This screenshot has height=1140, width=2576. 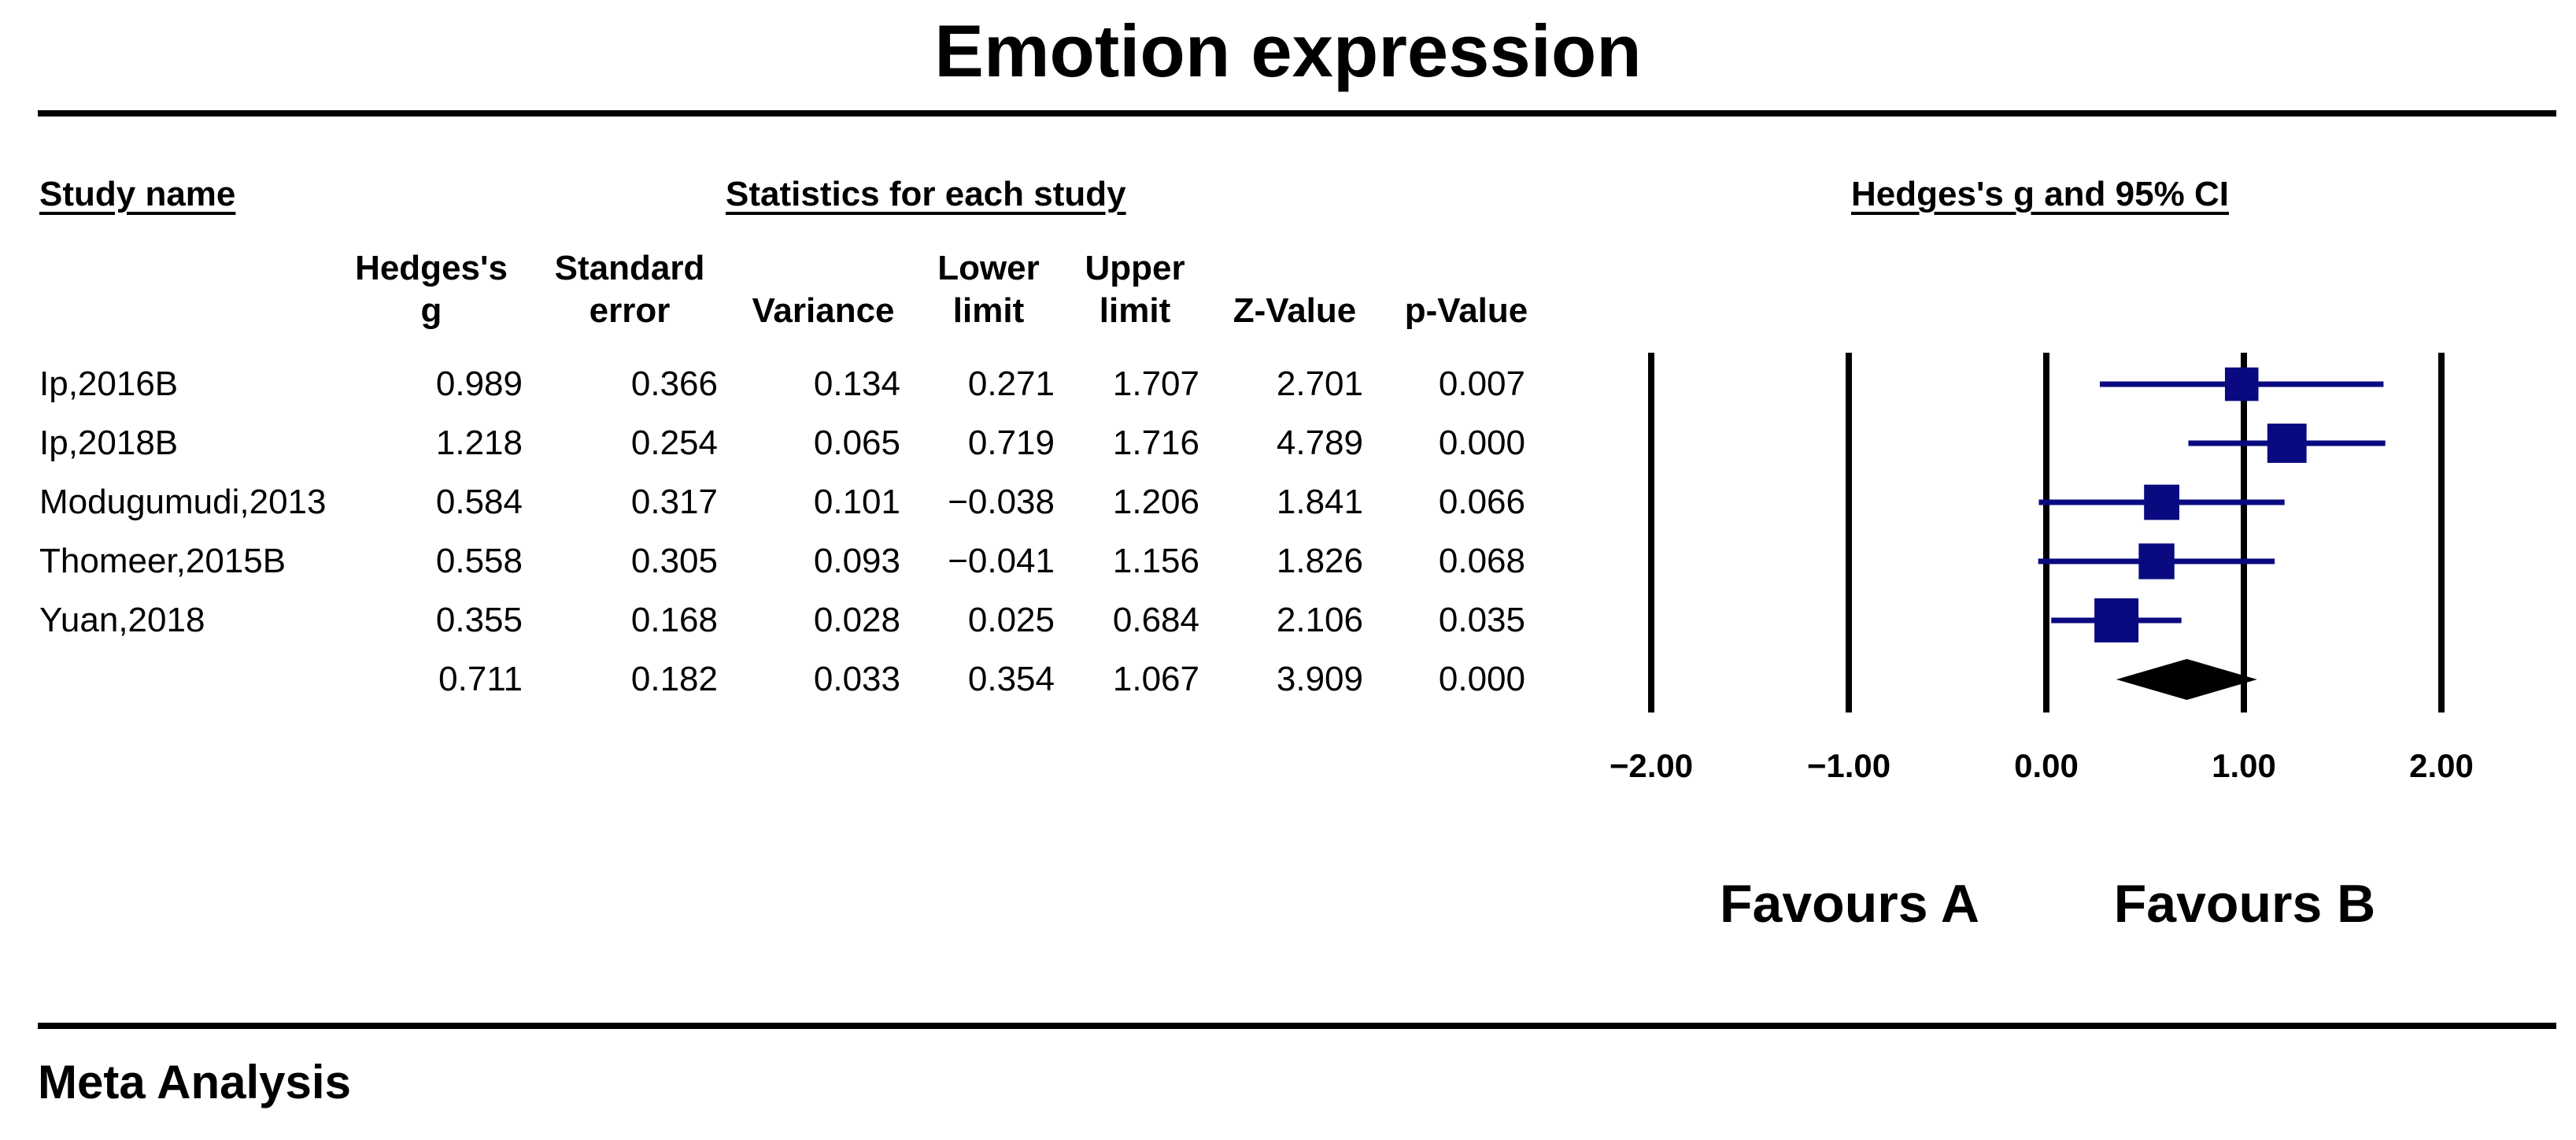 What do you see at coordinates (1481, 561) in the screenshot?
I see `study-p-value: 0.068` at bounding box center [1481, 561].